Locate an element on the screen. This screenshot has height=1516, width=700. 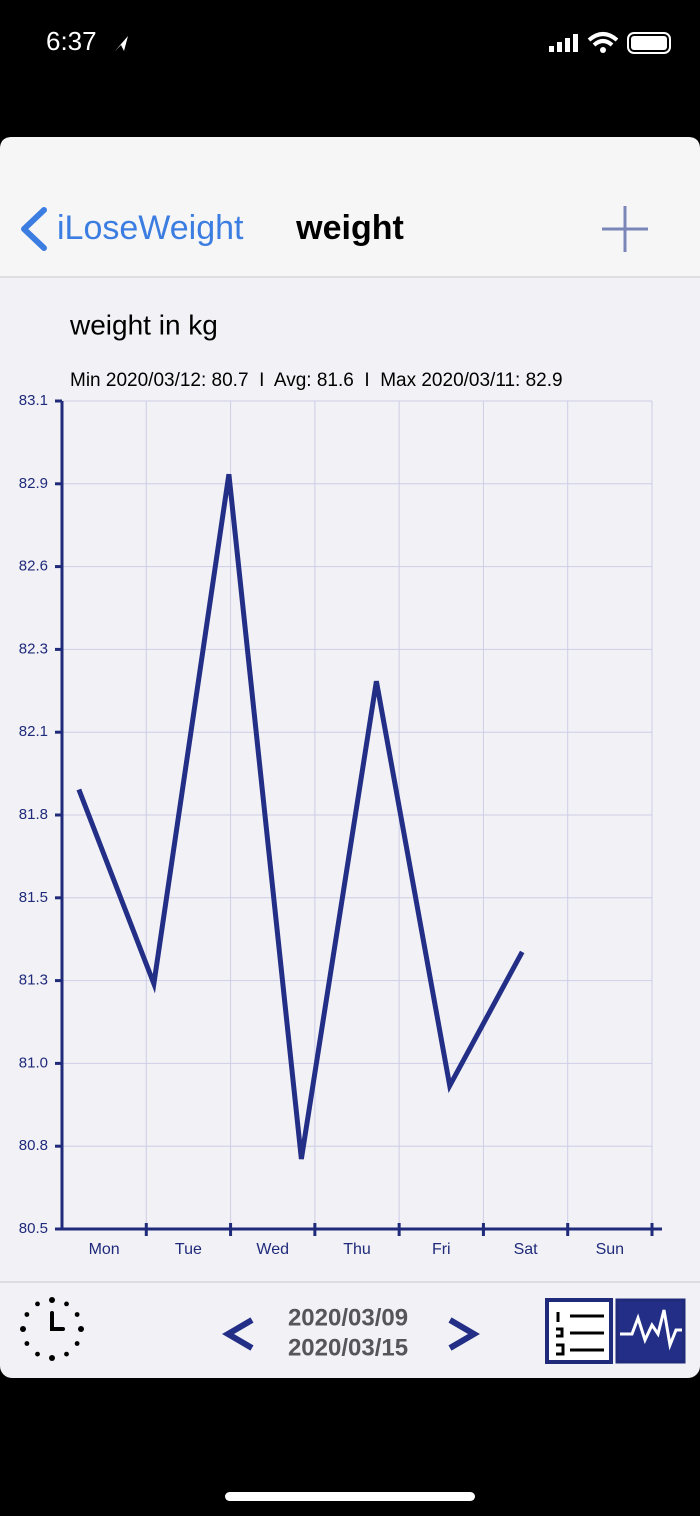
battery is located at coordinates (649, 43).